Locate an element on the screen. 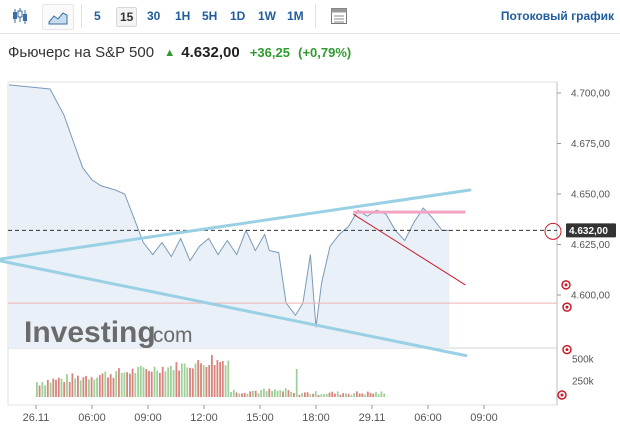  area-chart-icon is located at coordinates (58, 17).